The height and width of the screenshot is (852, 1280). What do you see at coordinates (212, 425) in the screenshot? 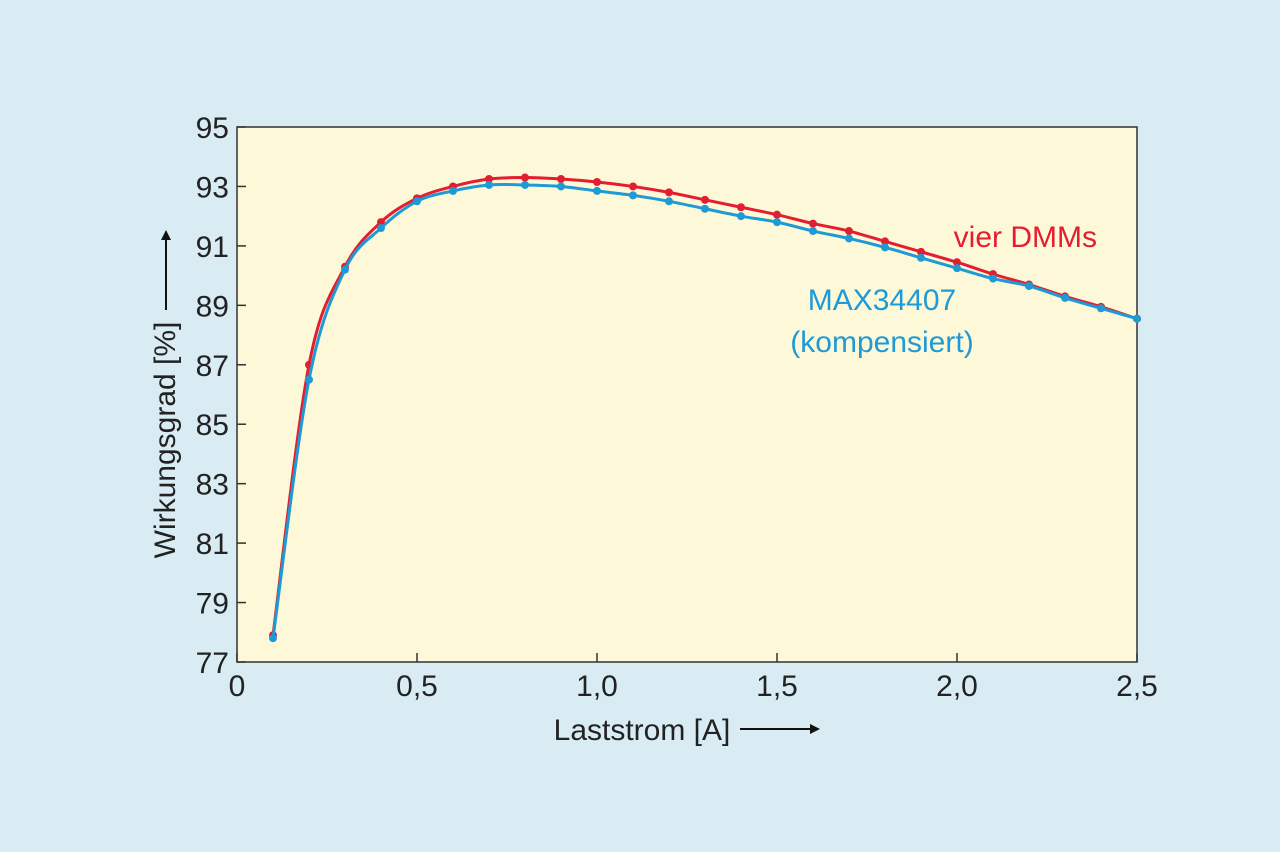
I see `y-tick-label: 85` at bounding box center [212, 425].